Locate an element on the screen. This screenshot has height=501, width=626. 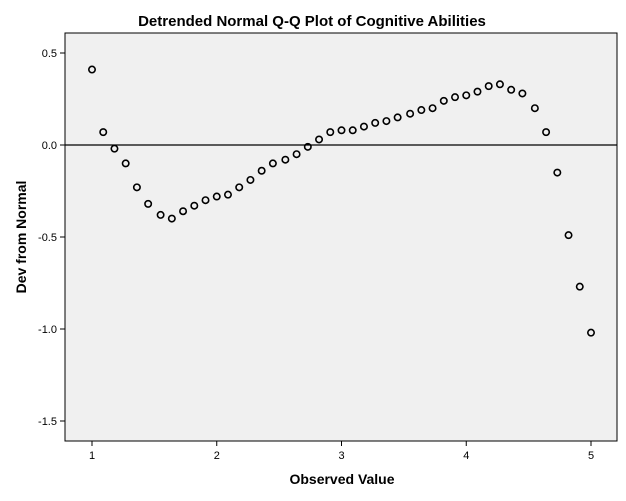
y-tick-label: 0.0 is located at coordinates (49, 146).